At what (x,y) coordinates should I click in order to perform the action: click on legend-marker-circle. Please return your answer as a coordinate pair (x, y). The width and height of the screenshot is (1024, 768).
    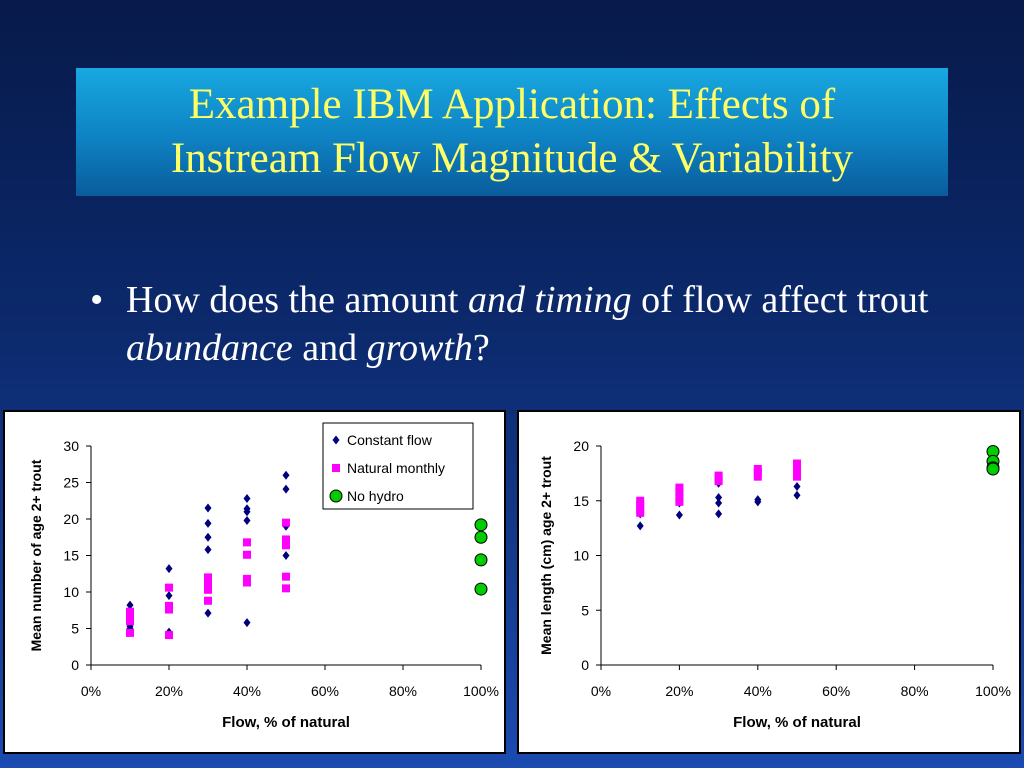
    Looking at the image, I should click on (336, 496).